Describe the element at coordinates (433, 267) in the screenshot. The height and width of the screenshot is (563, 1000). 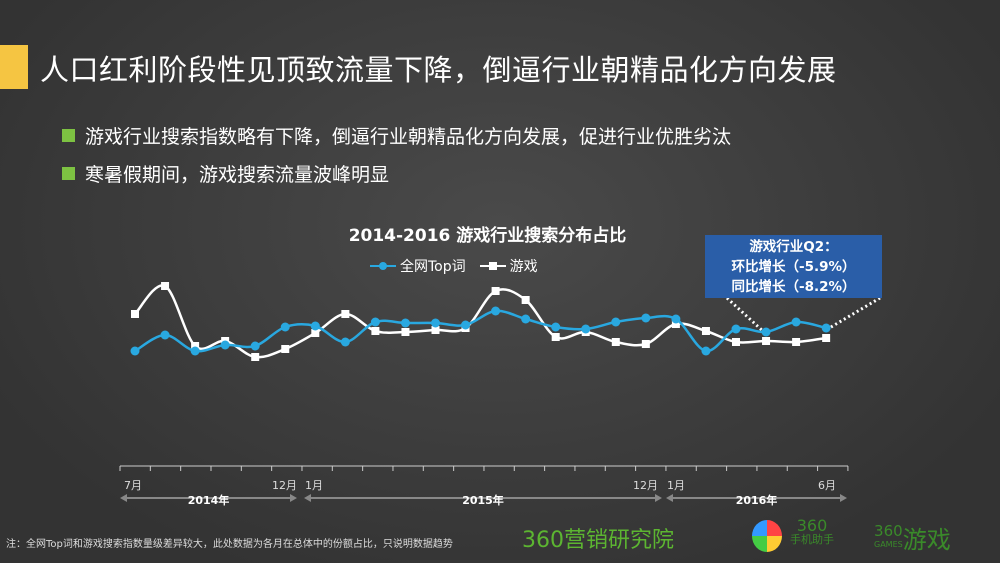
I see `legend-label: 全网Top词` at that location.